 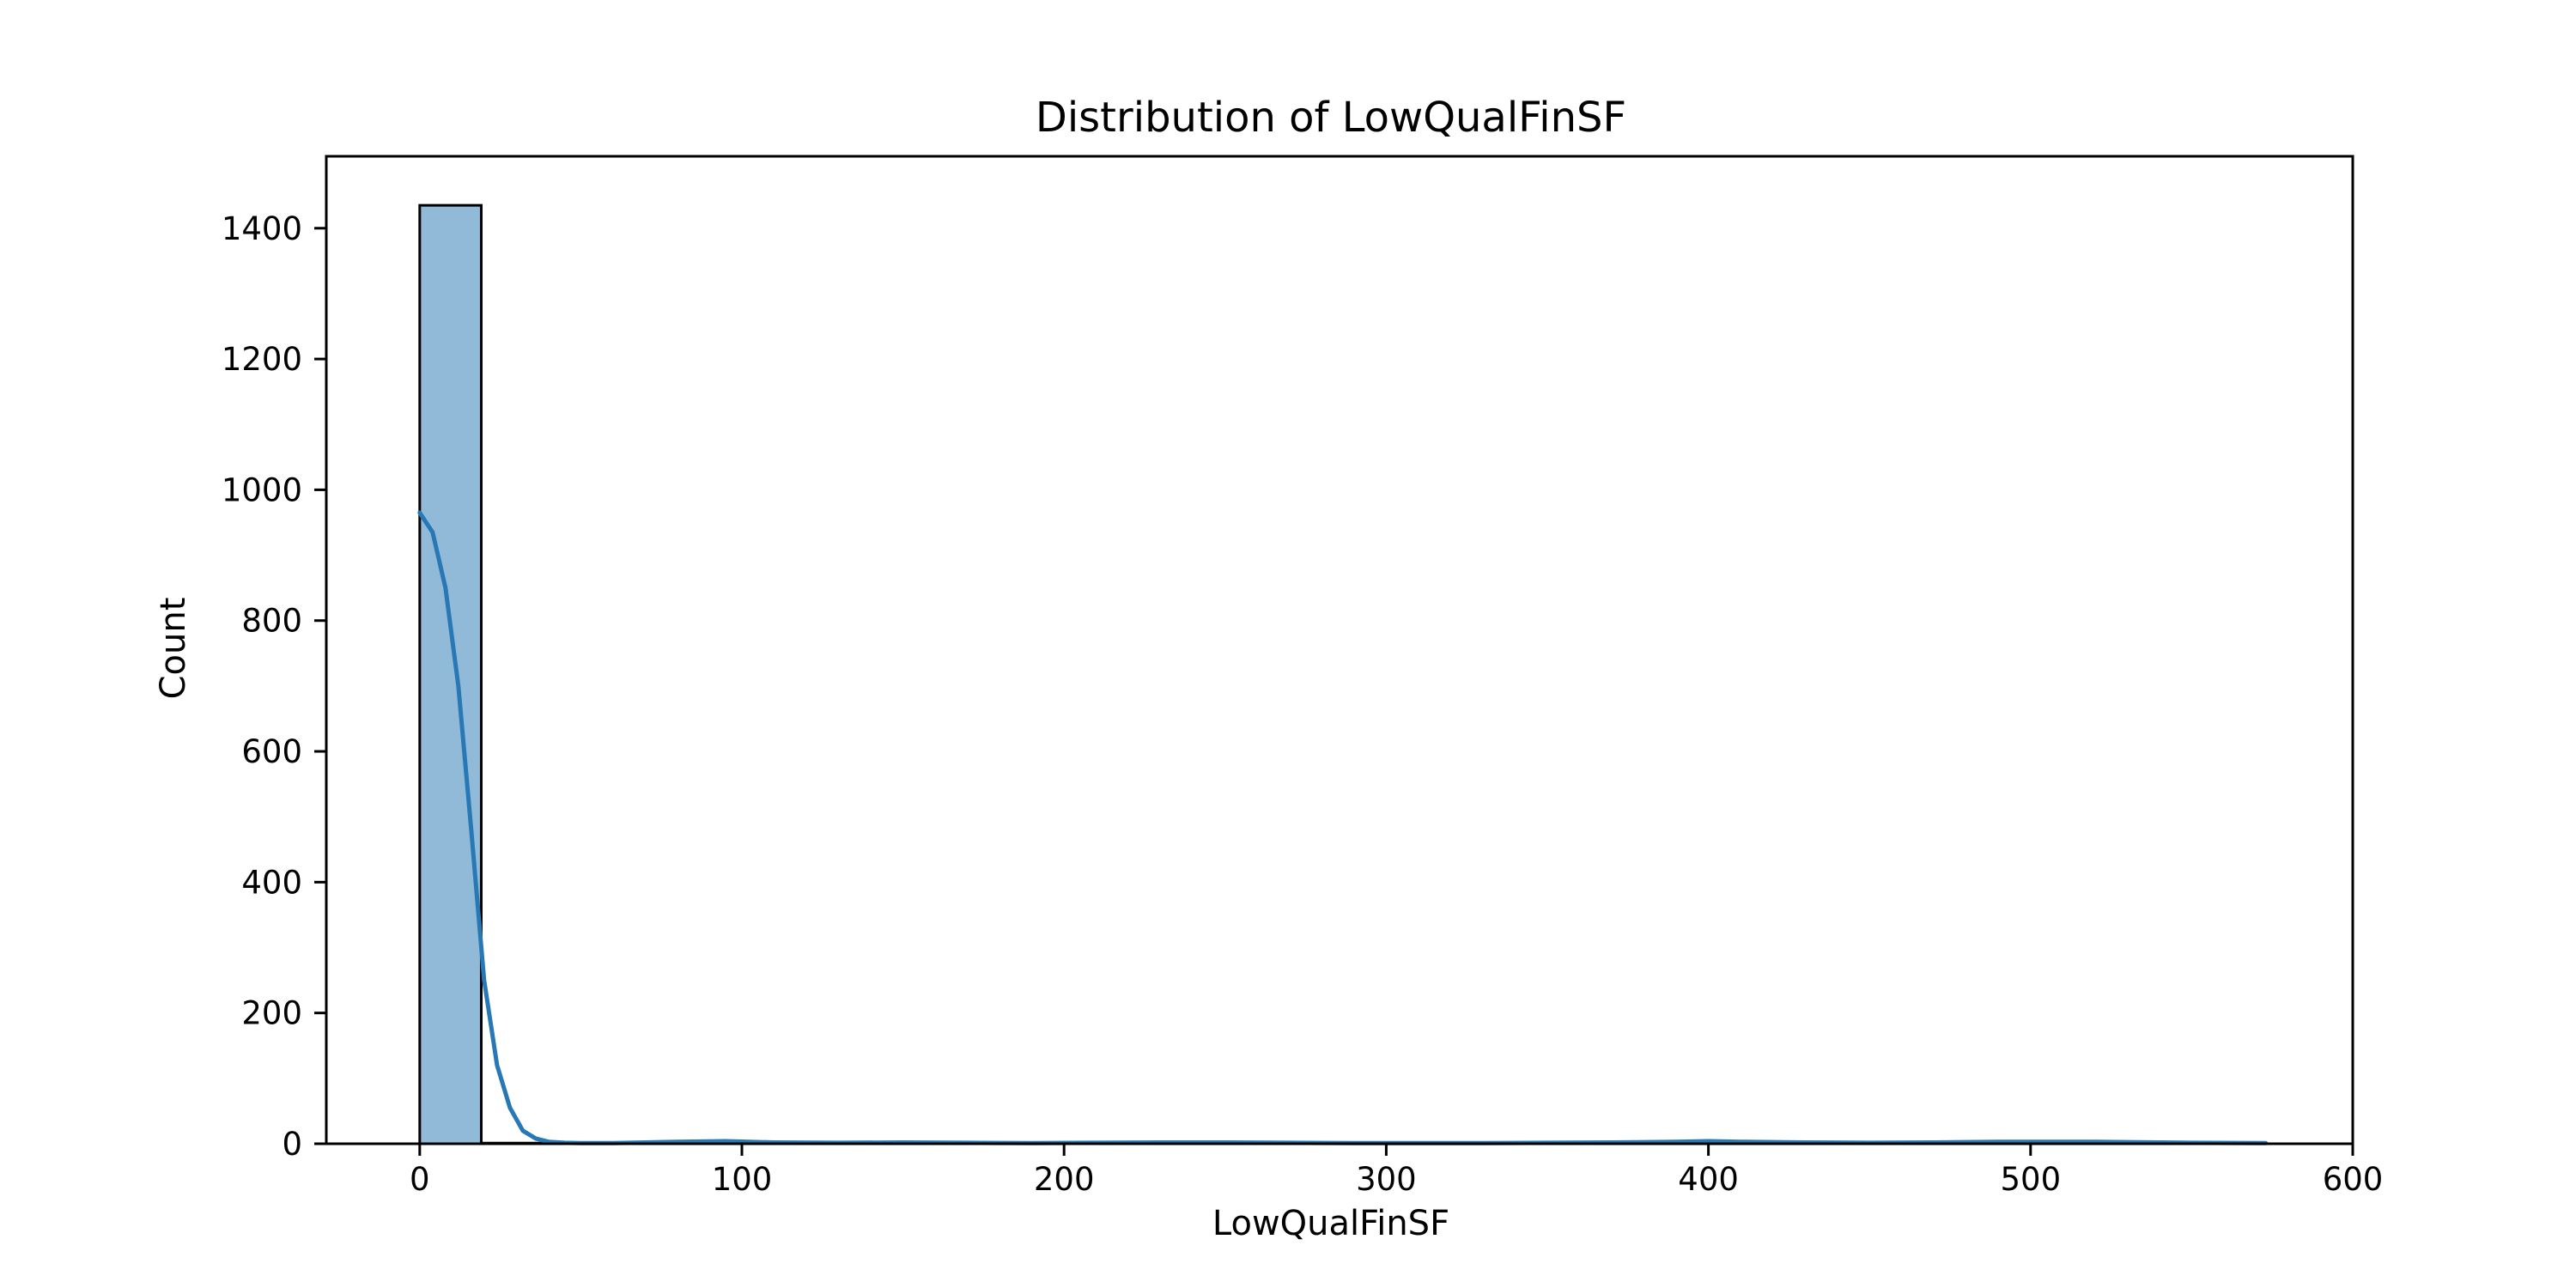 I want to click on y-tick-label: 200, so click(x=271, y=1013).